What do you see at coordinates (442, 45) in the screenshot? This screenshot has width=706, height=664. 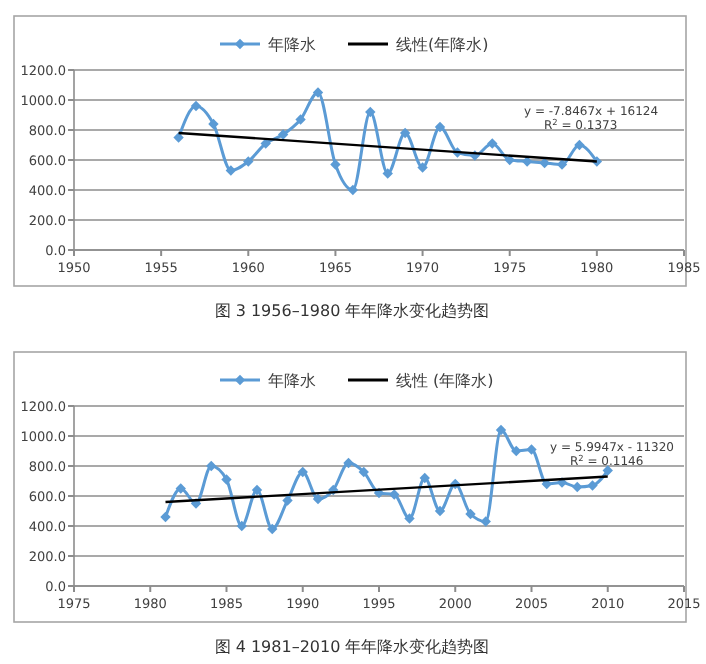 I see `legend-label: 线性(年降水)` at bounding box center [442, 45].